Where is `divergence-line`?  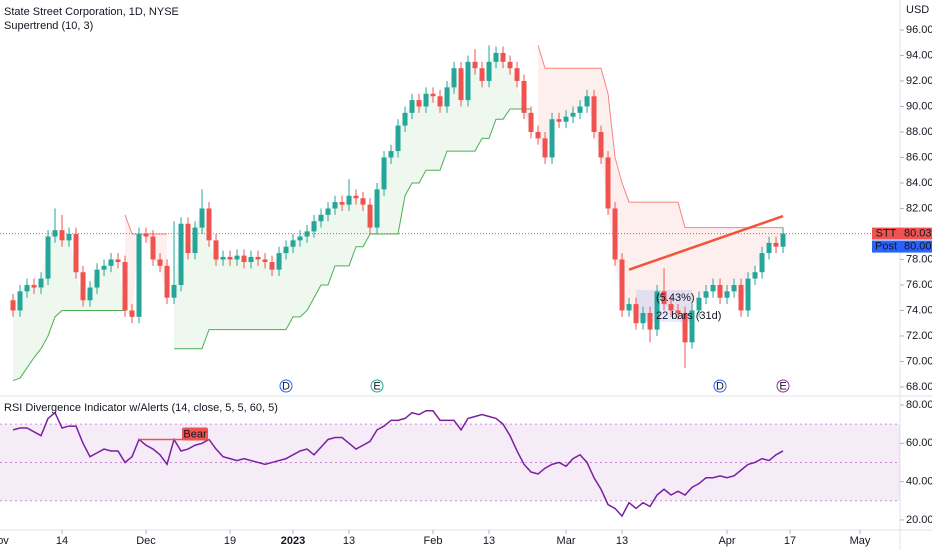 divergence-line is located at coordinates (706, 242).